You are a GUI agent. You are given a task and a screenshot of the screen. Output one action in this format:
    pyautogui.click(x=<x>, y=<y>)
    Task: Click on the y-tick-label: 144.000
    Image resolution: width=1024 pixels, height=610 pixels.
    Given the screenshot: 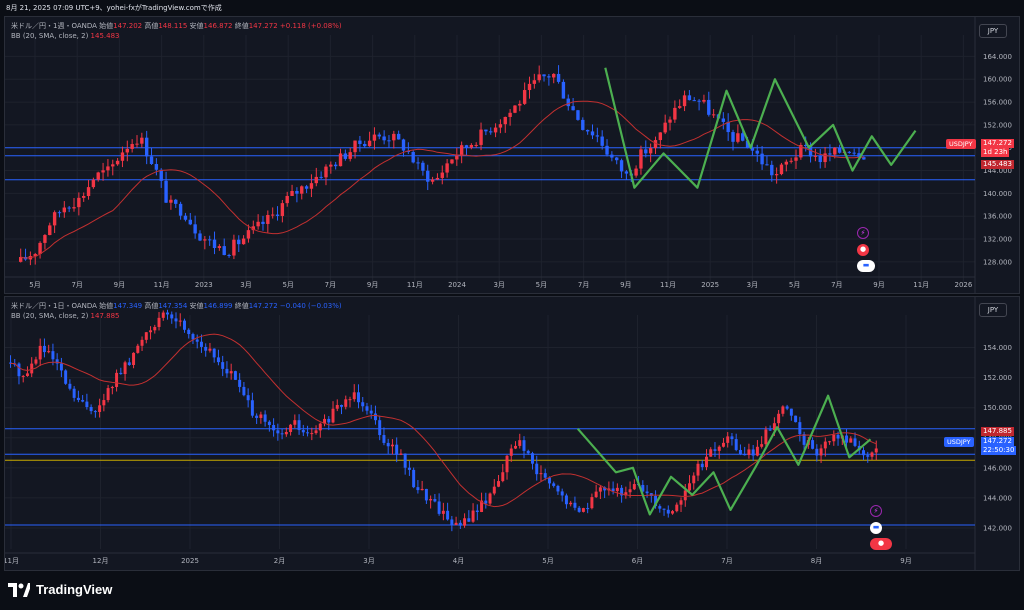 What is the action you would take?
    pyautogui.click(x=997, y=171)
    